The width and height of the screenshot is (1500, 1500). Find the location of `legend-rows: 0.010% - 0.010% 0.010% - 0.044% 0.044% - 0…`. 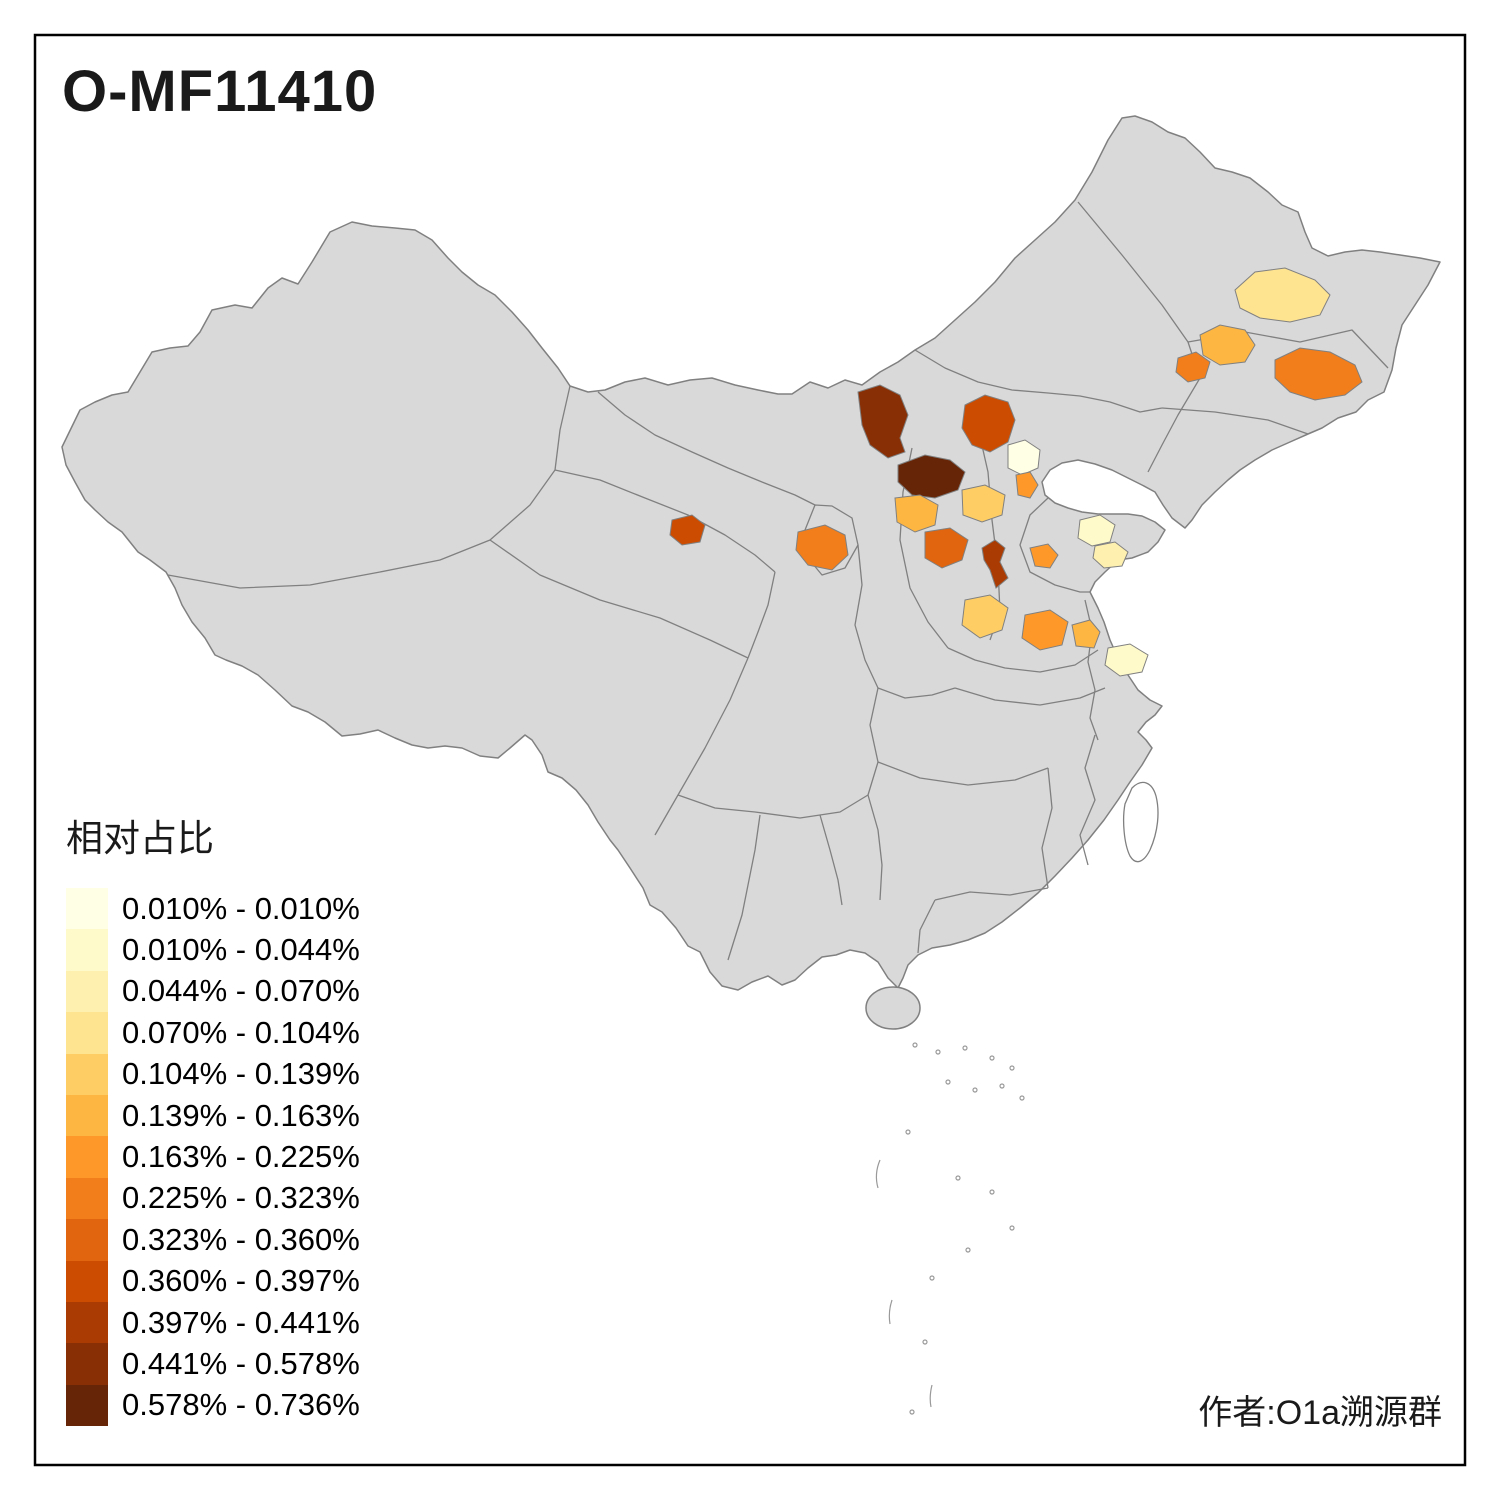

legend-rows: 0.010% - 0.010% 0.010% - 0.044% 0.044% - 0… is located at coordinates (276, 1157).